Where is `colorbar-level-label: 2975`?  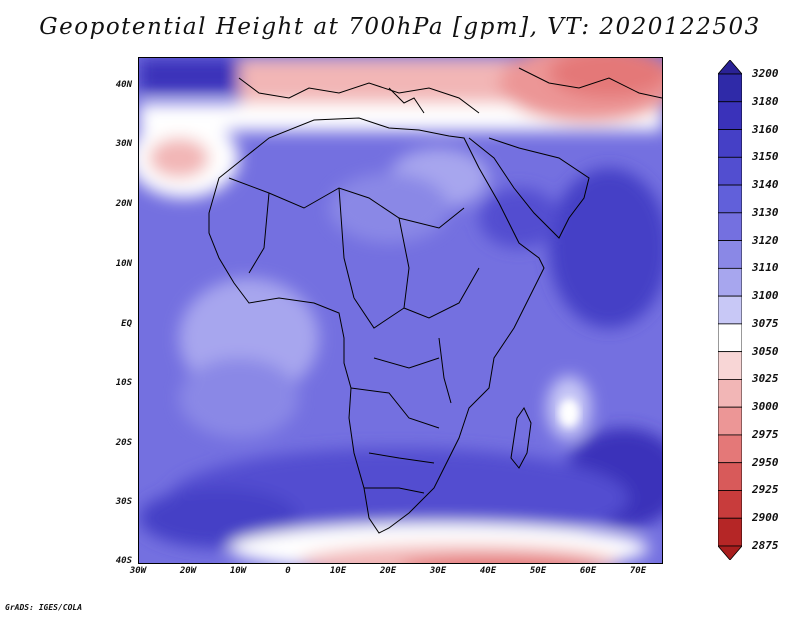 colorbar-level-label: 2975 is located at coordinates (765, 434).